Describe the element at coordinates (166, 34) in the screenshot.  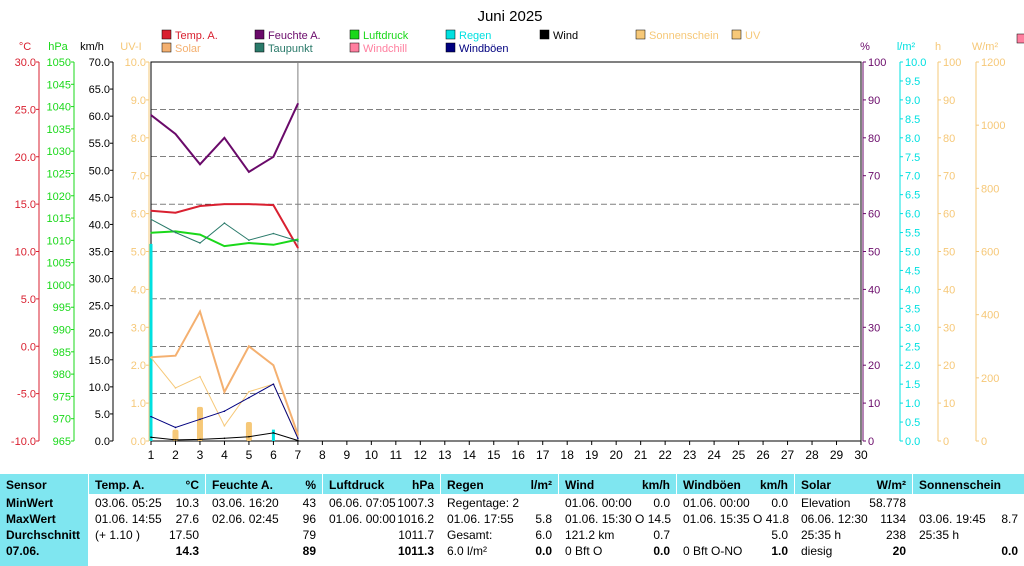
I see `legend-swatch-temp` at that location.